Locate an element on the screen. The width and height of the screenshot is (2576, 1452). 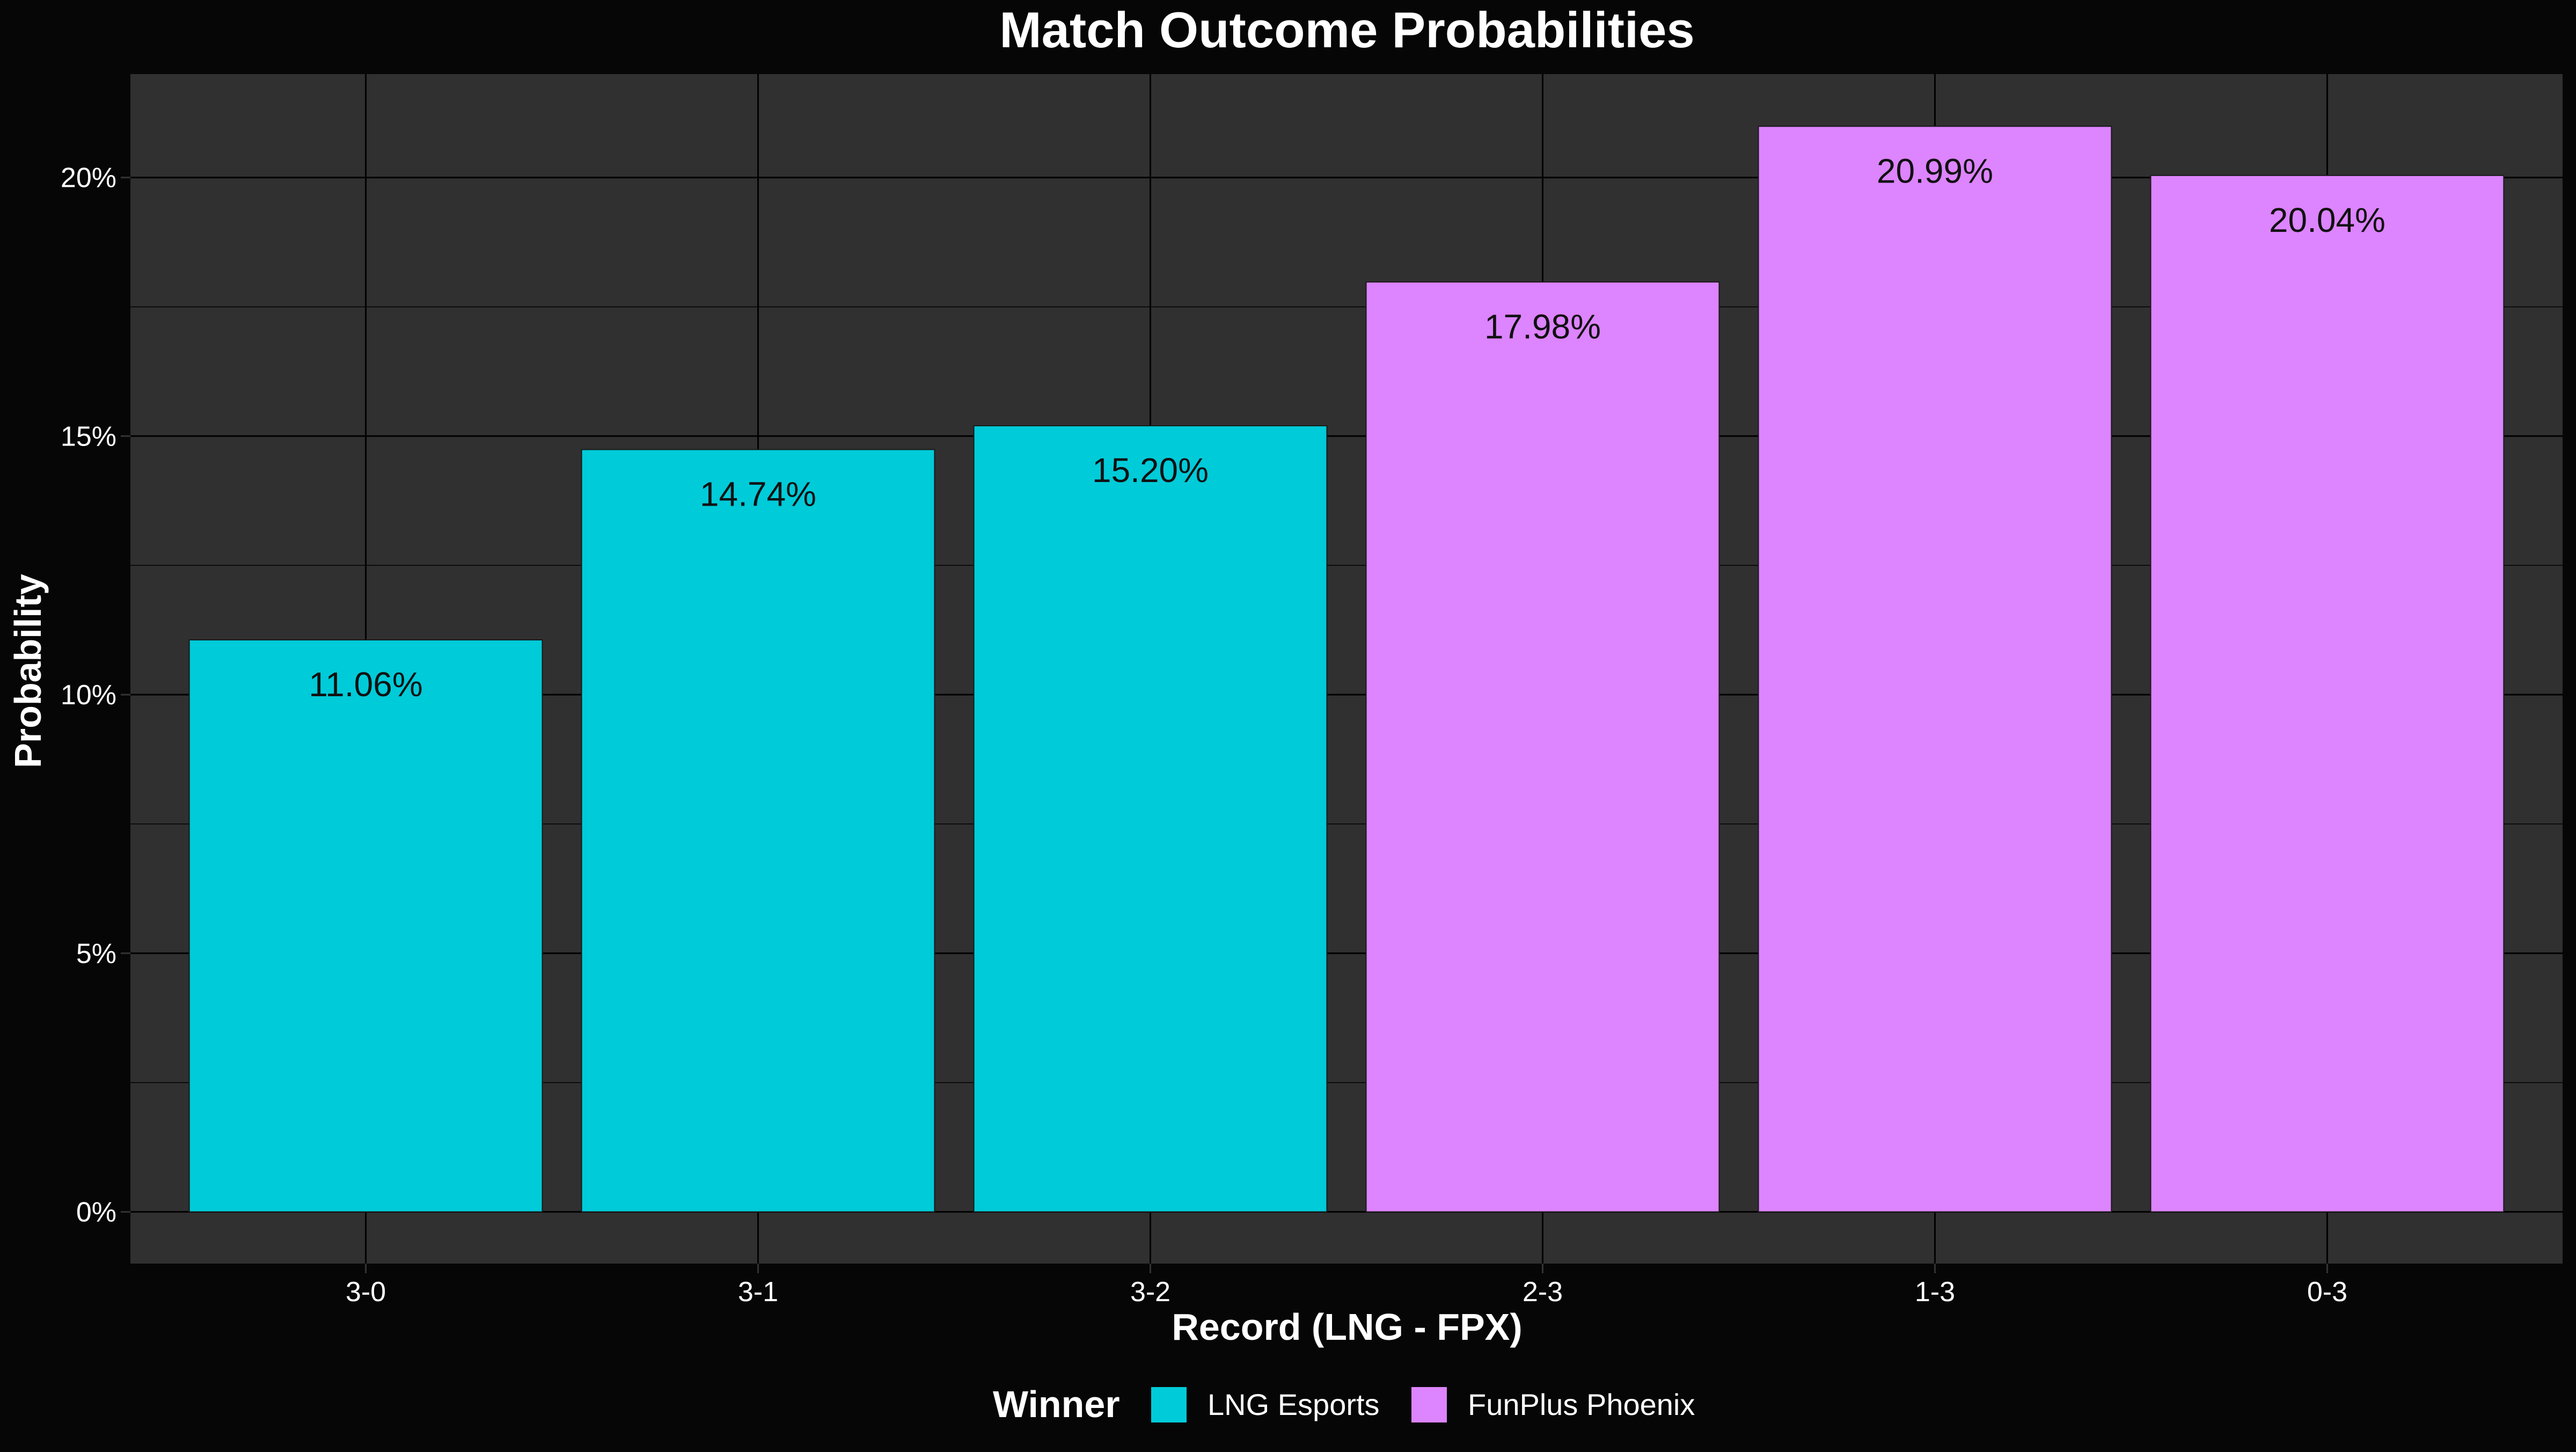
legend-swatch-funplus-phoenix is located at coordinates (1429, 1404).